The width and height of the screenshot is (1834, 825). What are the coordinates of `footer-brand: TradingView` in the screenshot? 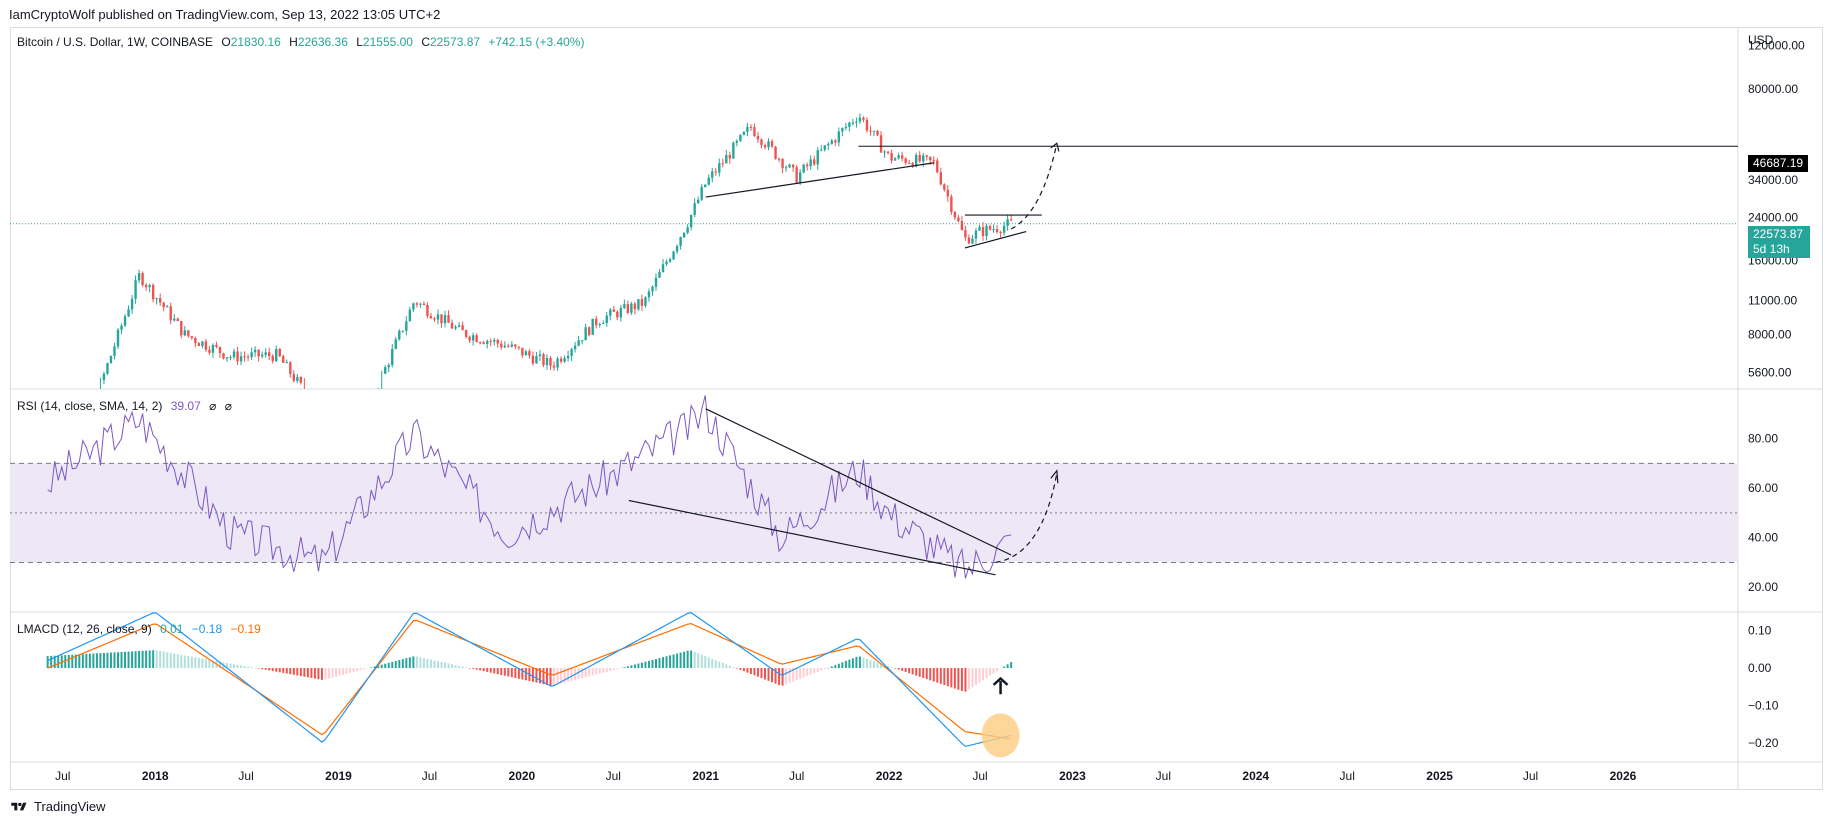 It's located at (57, 806).